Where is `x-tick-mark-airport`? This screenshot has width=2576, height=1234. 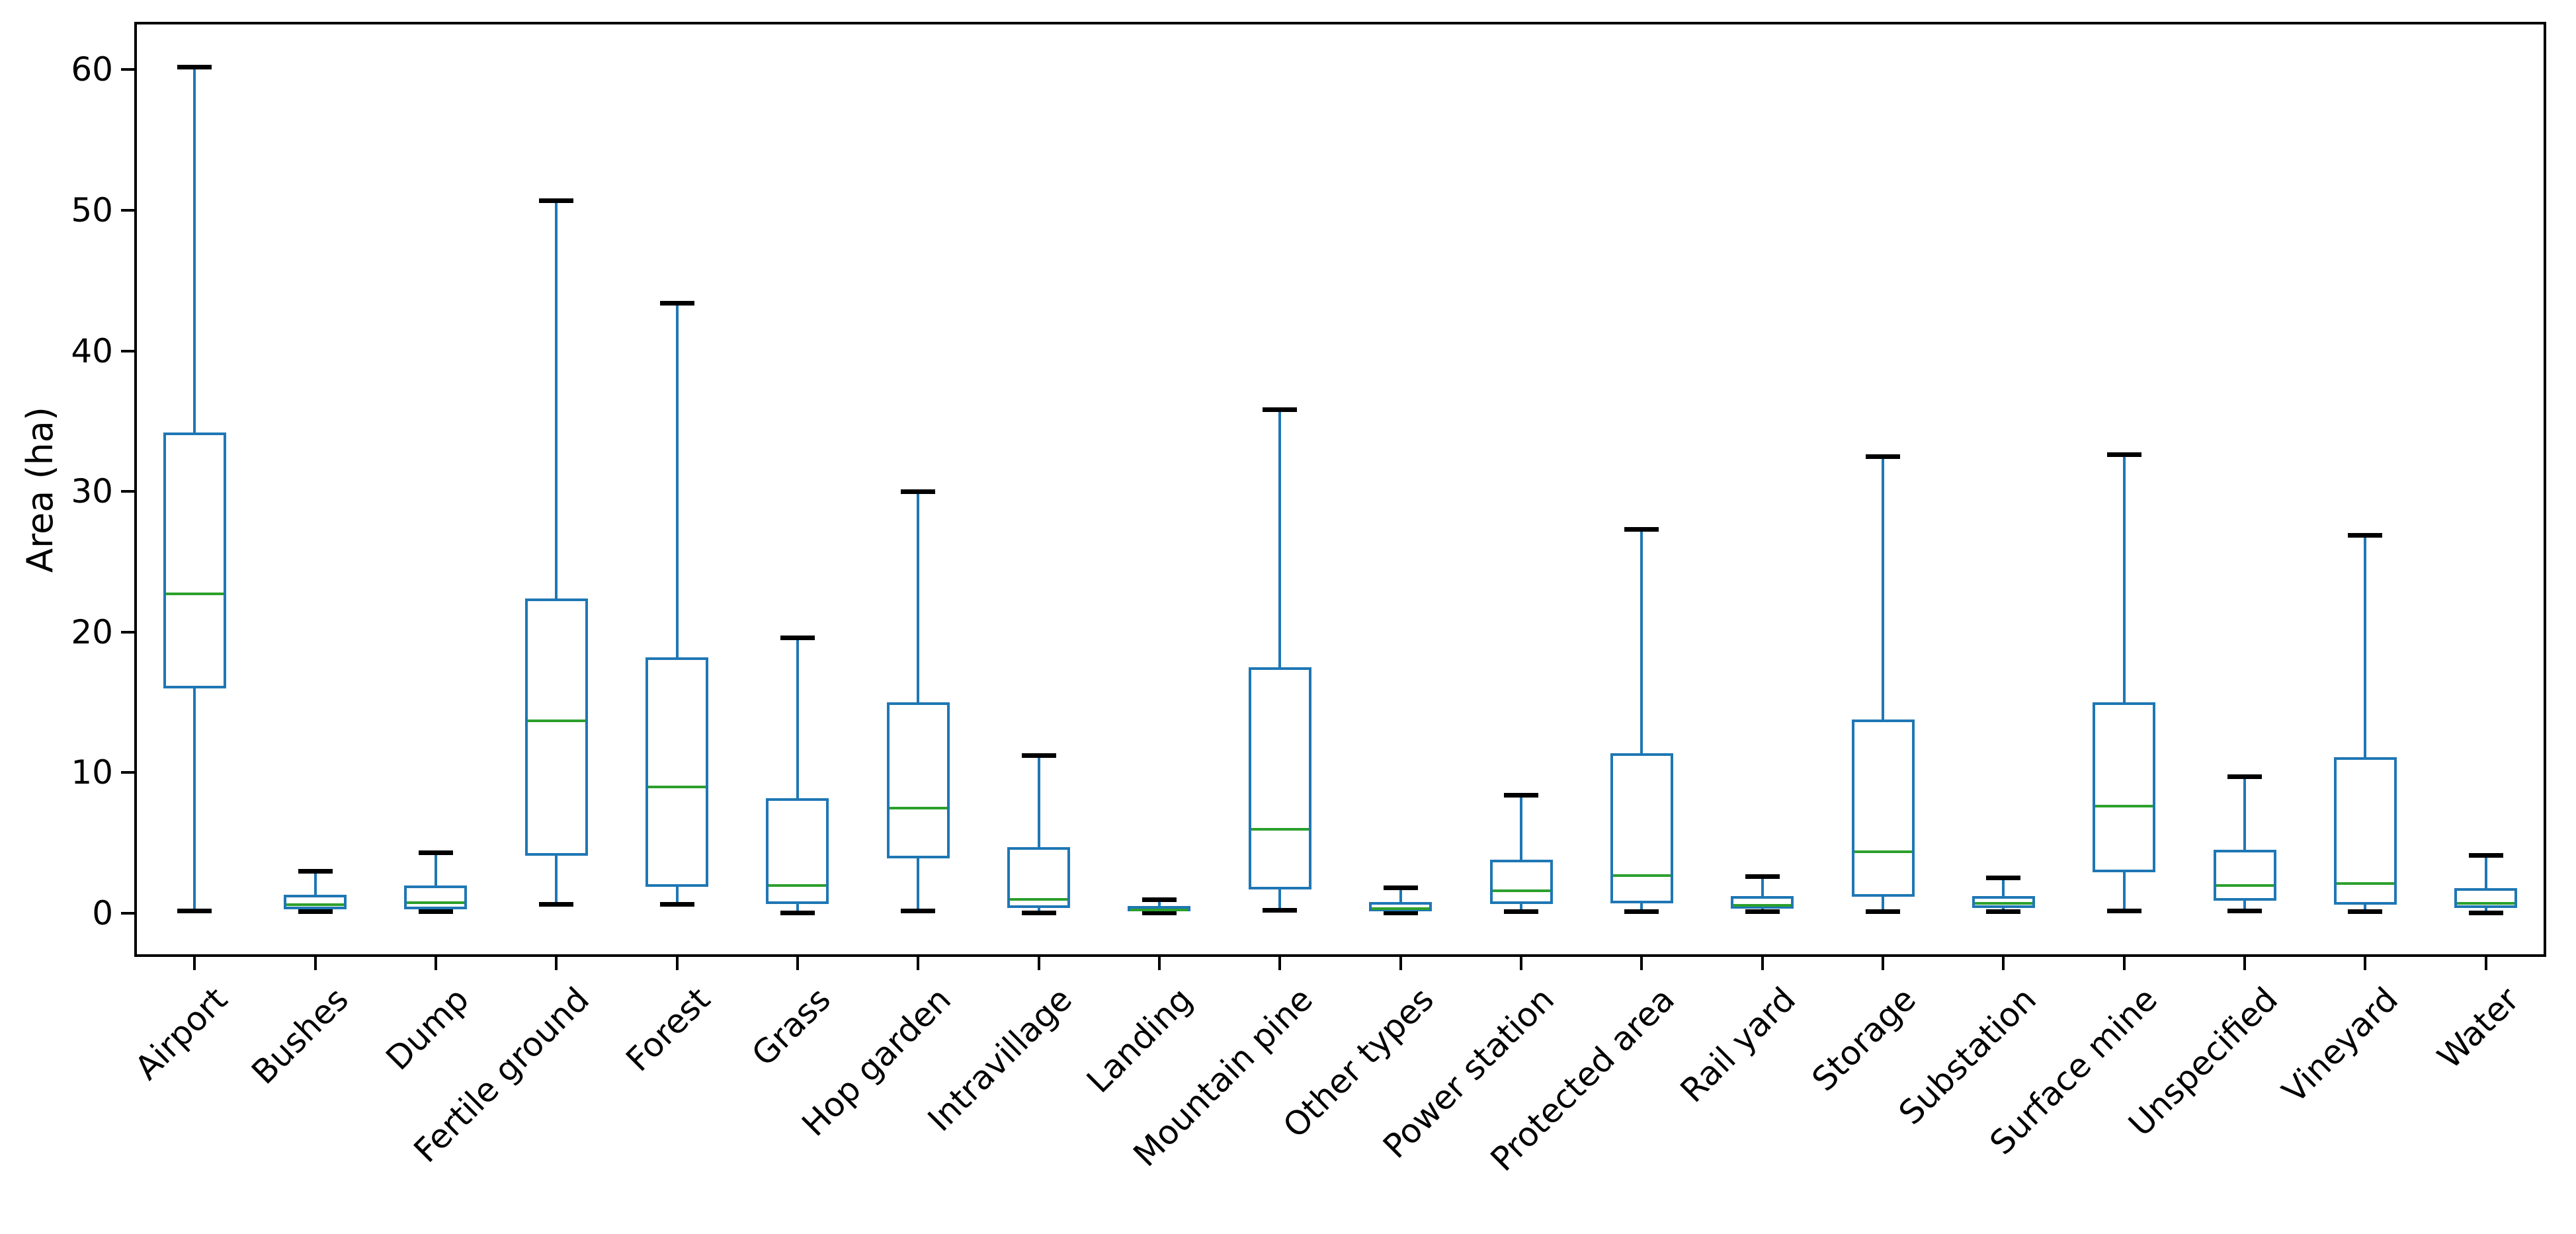 x-tick-mark-airport is located at coordinates (194, 963).